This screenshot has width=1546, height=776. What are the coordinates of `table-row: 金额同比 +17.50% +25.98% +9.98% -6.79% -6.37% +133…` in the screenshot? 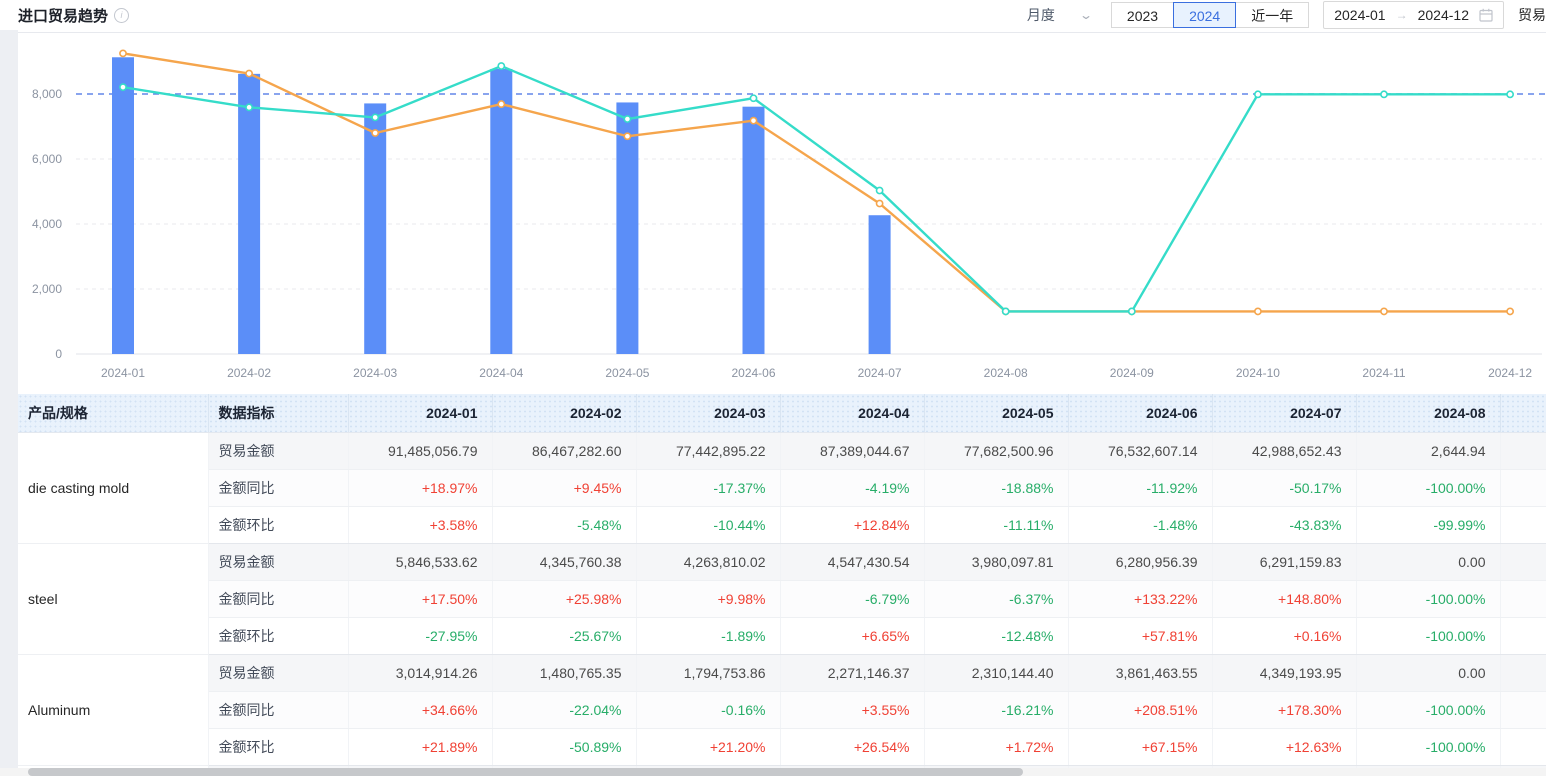 It's located at (782, 599).